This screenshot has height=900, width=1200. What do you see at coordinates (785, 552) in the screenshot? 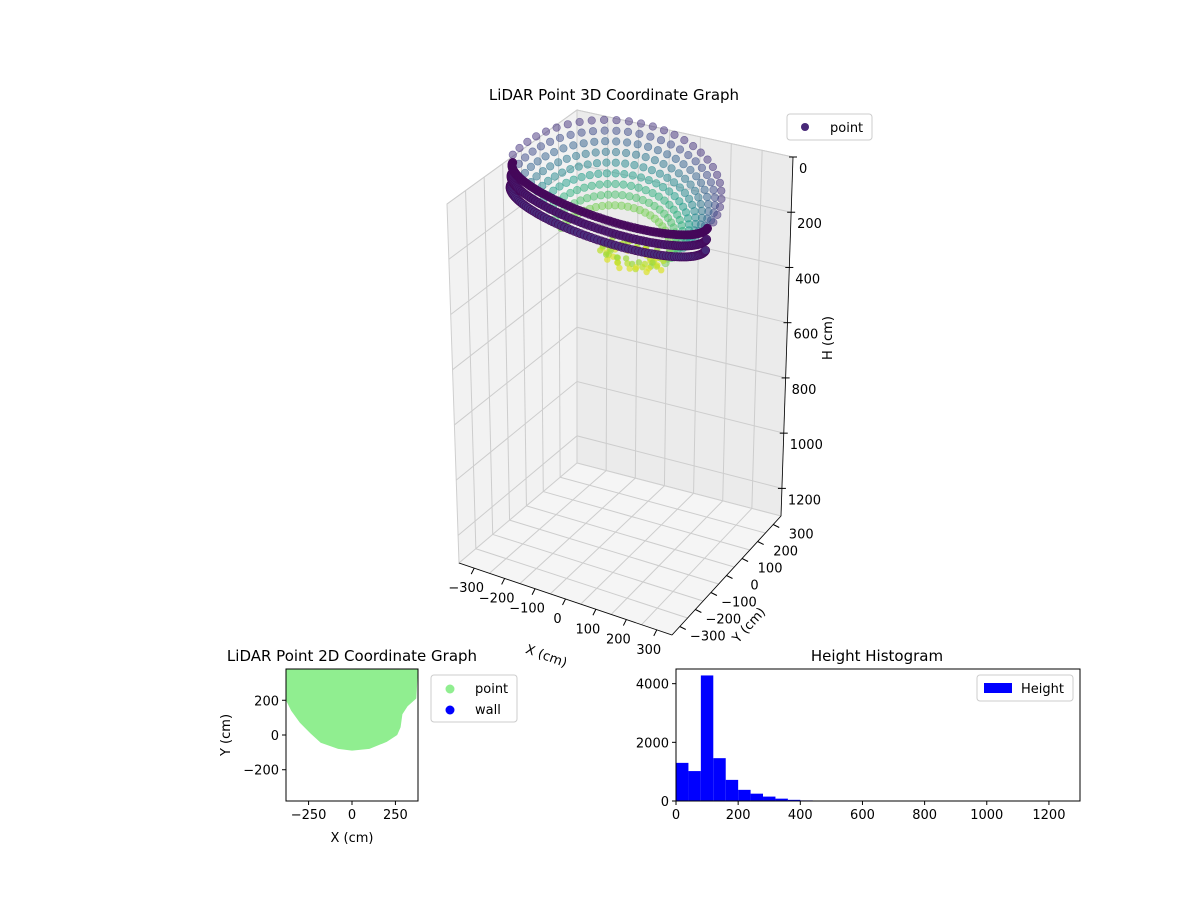
I see `y-tick-label-3d: 200` at bounding box center [785, 552].